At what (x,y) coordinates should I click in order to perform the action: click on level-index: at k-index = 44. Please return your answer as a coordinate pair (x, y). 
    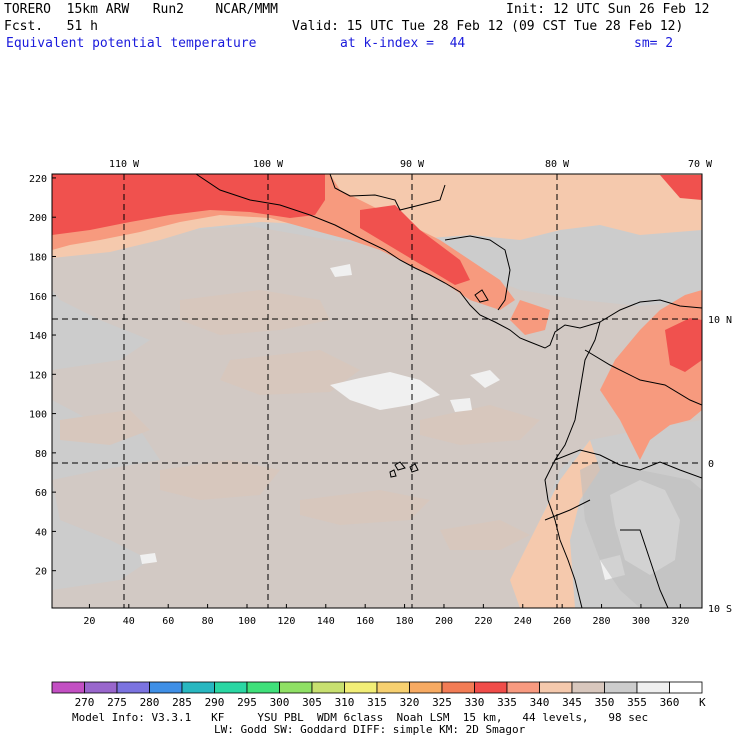
    Looking at the image, I should click on (403, 43).